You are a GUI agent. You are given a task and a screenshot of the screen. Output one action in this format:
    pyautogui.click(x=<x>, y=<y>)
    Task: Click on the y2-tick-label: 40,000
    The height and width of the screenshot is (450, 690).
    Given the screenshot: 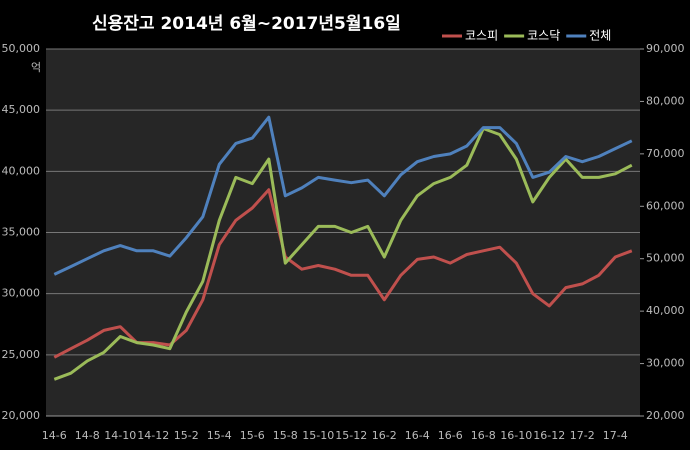 What is the action you would take?
    pyautogui.click(x=665, y=310)
    